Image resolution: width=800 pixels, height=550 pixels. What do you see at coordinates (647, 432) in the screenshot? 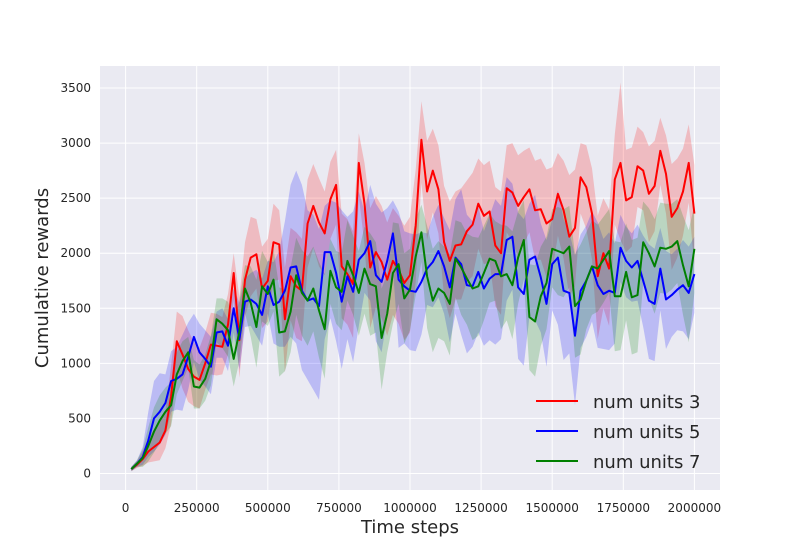
I see `legend-label-2: num units 5` at bounding box center [647, 432].